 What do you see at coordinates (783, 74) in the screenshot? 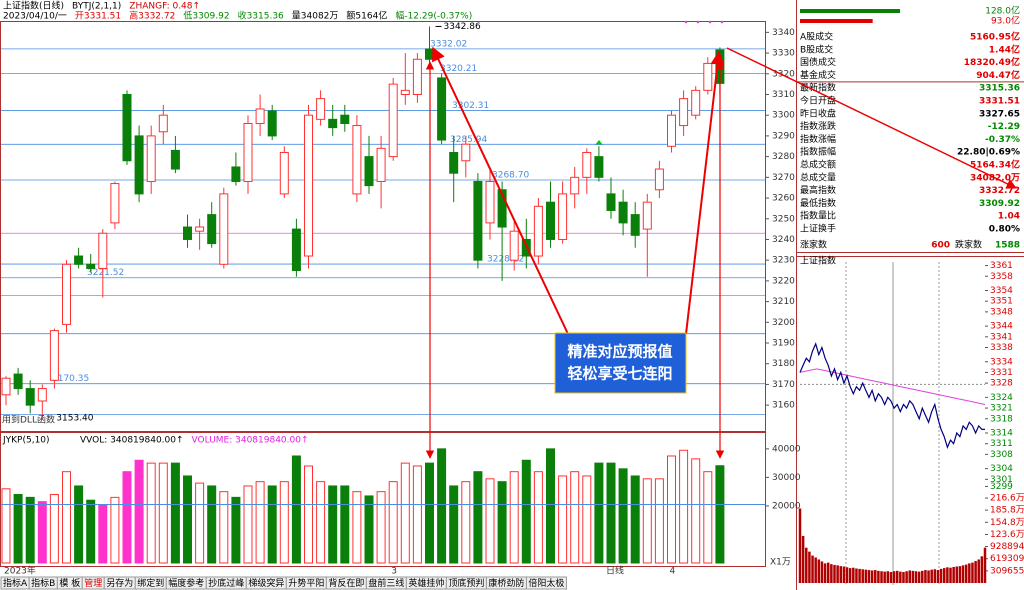
I see `y-tick-label: 3320` at bounding box center [783, 74].